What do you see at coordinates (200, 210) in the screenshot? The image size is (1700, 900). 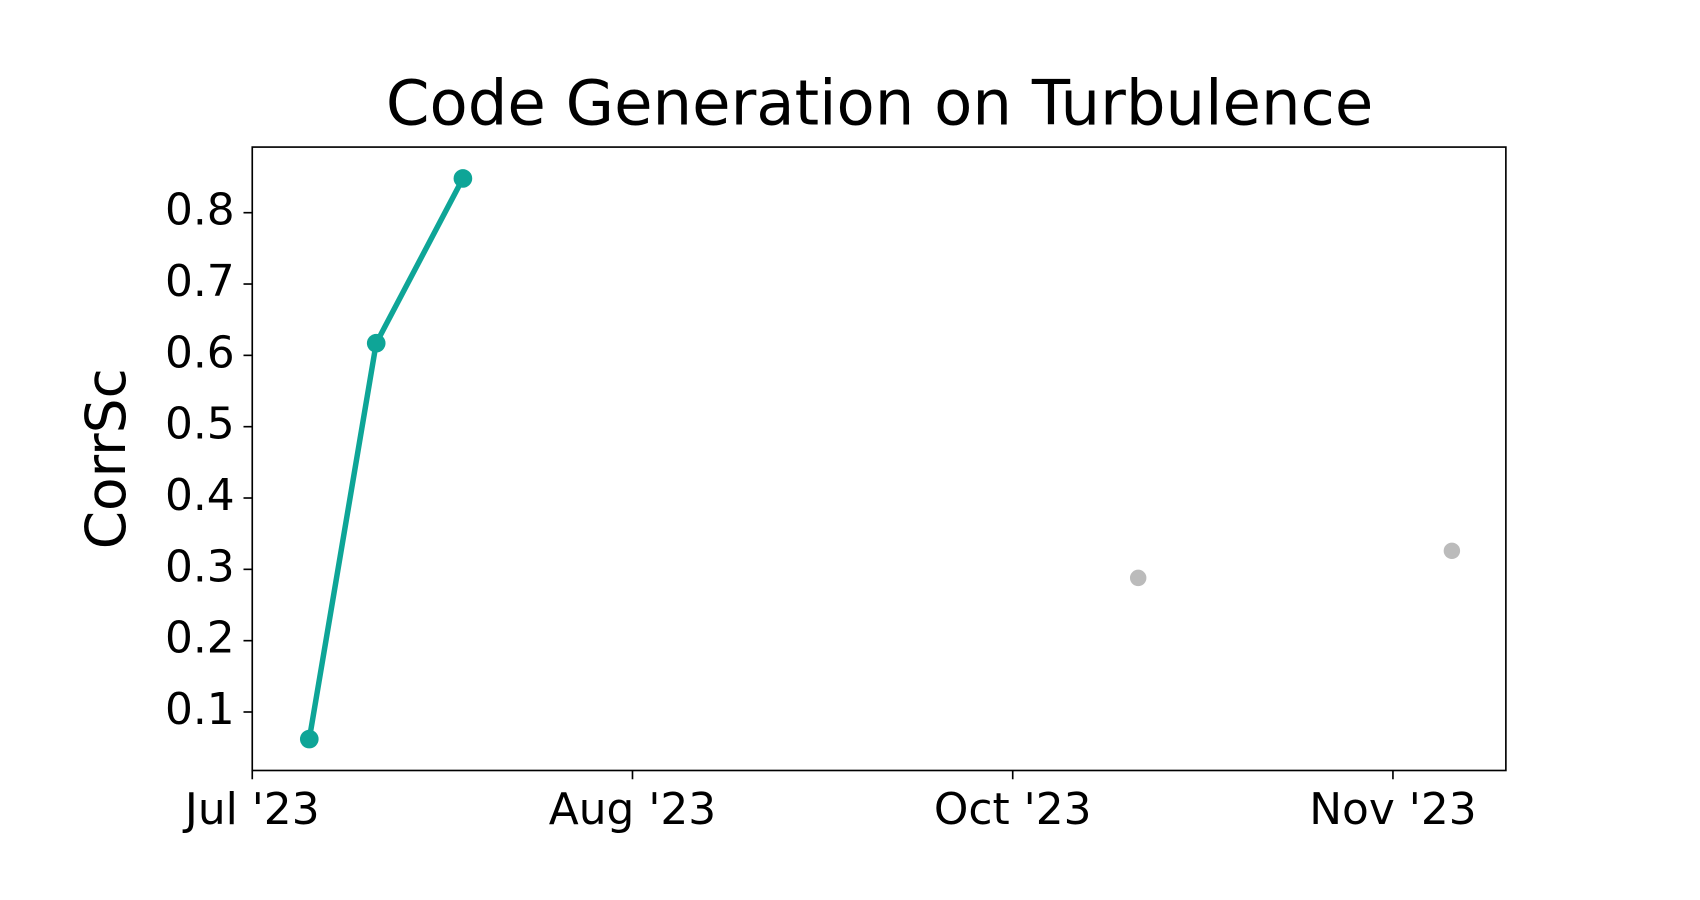 I see `y-tick-label: 0.8` at bounding box center [200, 210].